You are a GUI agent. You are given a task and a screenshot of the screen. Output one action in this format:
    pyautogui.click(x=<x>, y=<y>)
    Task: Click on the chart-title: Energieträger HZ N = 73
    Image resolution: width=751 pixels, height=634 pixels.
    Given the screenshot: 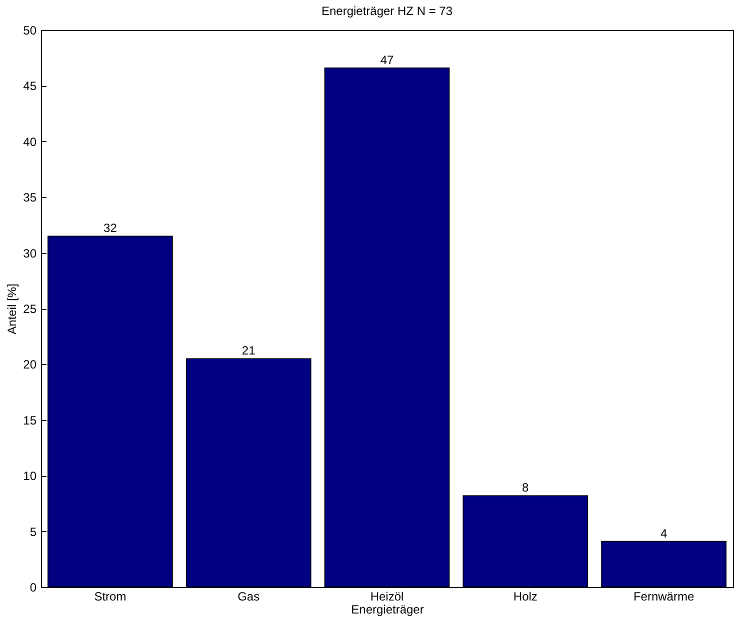 What is the action you would take?
    pyautogui.click(x=387, y=11)
    